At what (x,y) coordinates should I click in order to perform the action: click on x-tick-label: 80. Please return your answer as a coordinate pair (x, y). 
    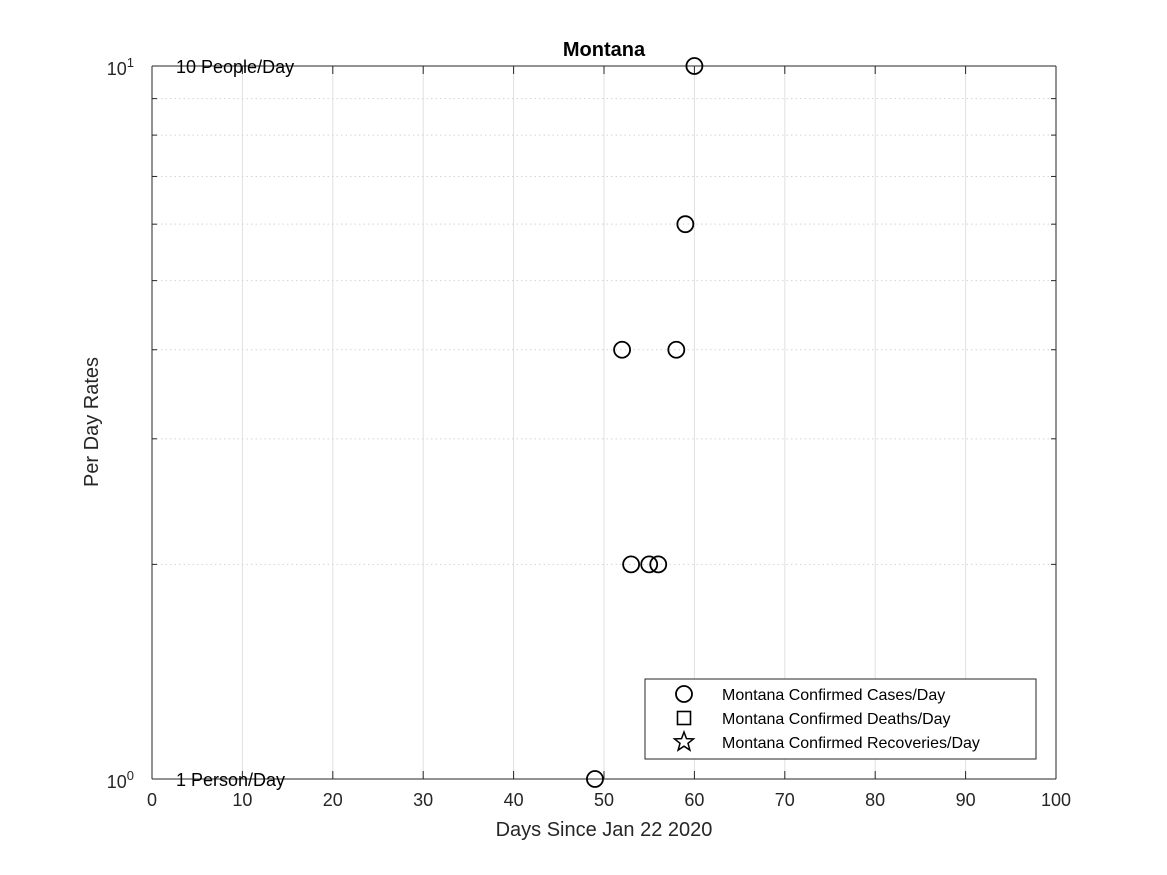
    Looking at the image, I should click on (875, 800).